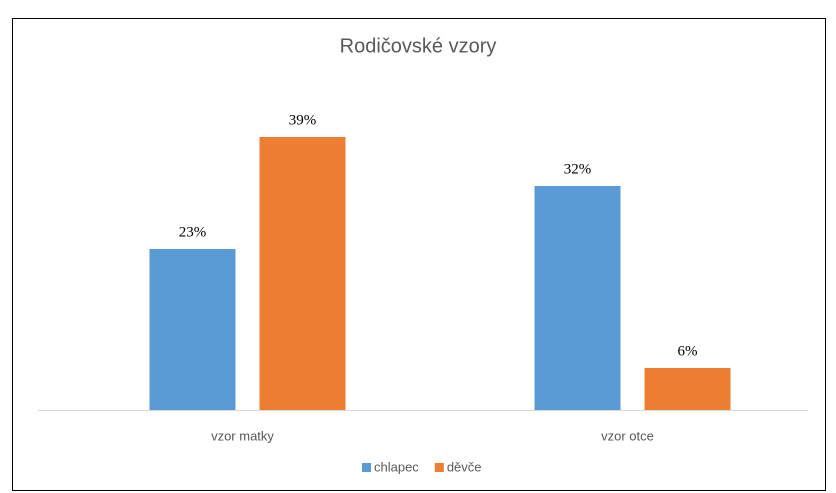  I want to click on x-tick-label: vzor otce, so click(627, 435).